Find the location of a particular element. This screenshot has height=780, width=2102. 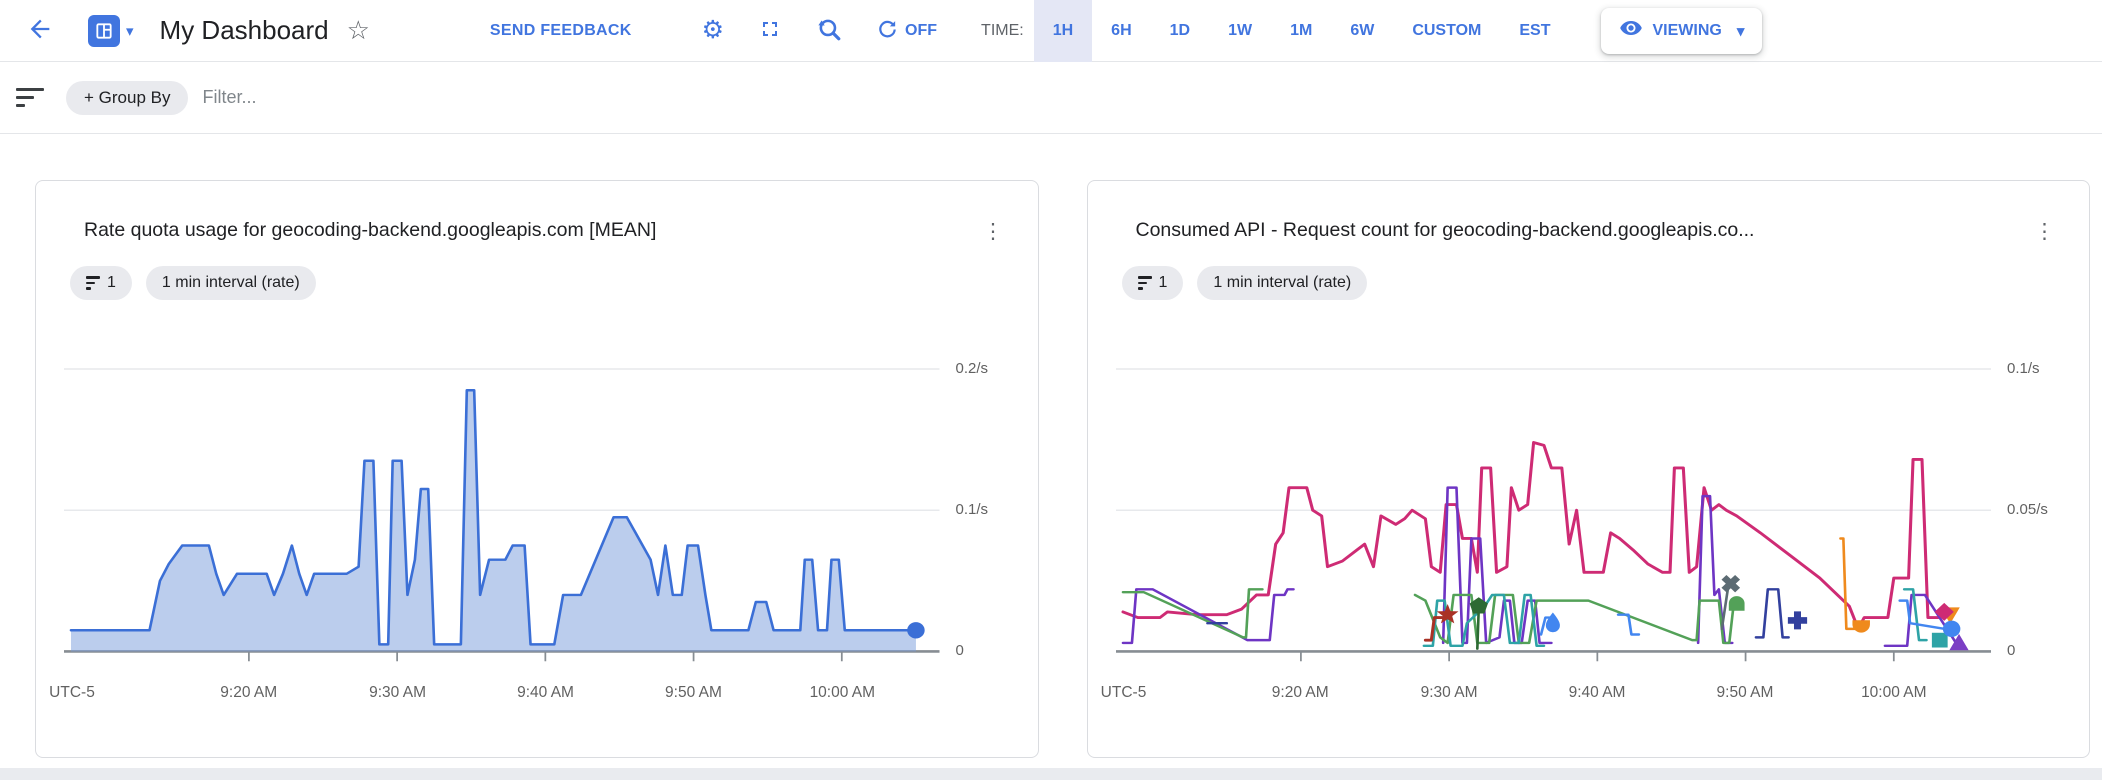

time-range-1h: 1H is located at coordinates (1063, 31).